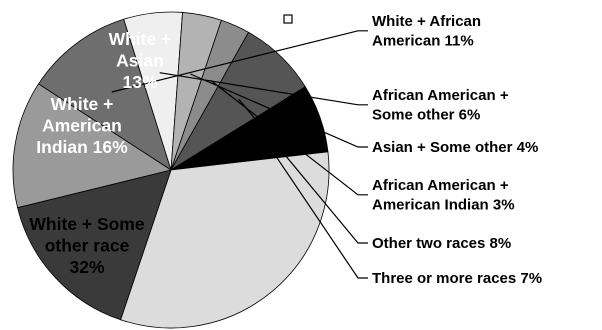 This screenshot has height=330, width=602. I want to click on square-marker-icon, so click(288, 19).